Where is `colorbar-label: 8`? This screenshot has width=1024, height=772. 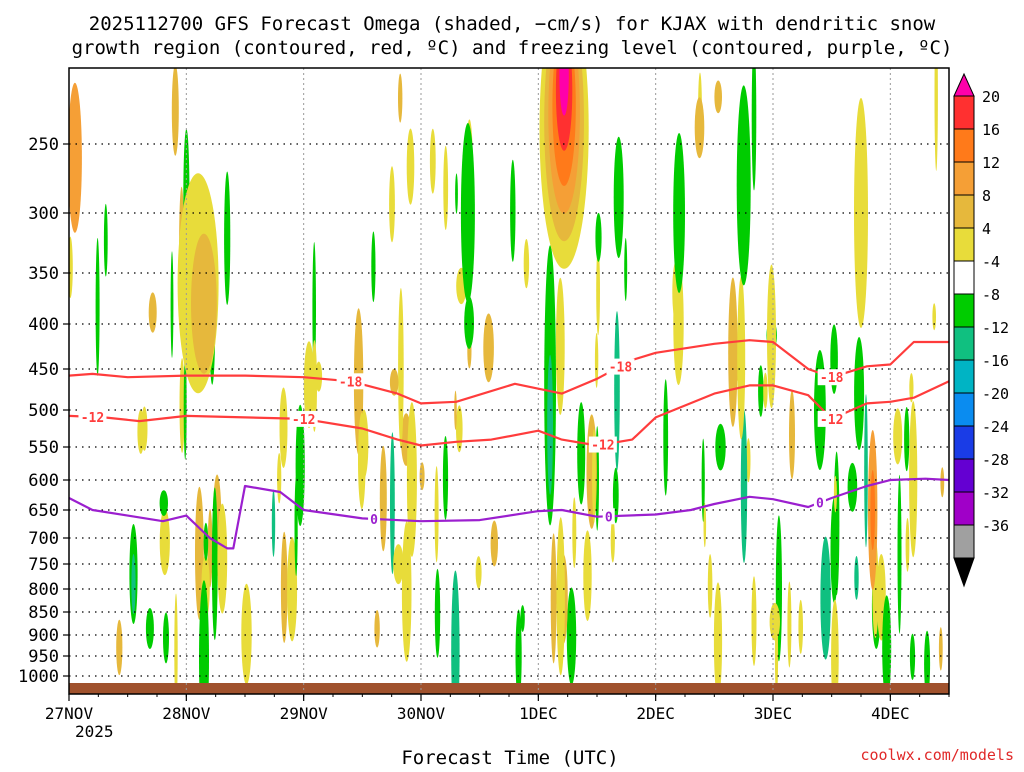 colorbar-label: 8 is located at coordinates (986, 196).